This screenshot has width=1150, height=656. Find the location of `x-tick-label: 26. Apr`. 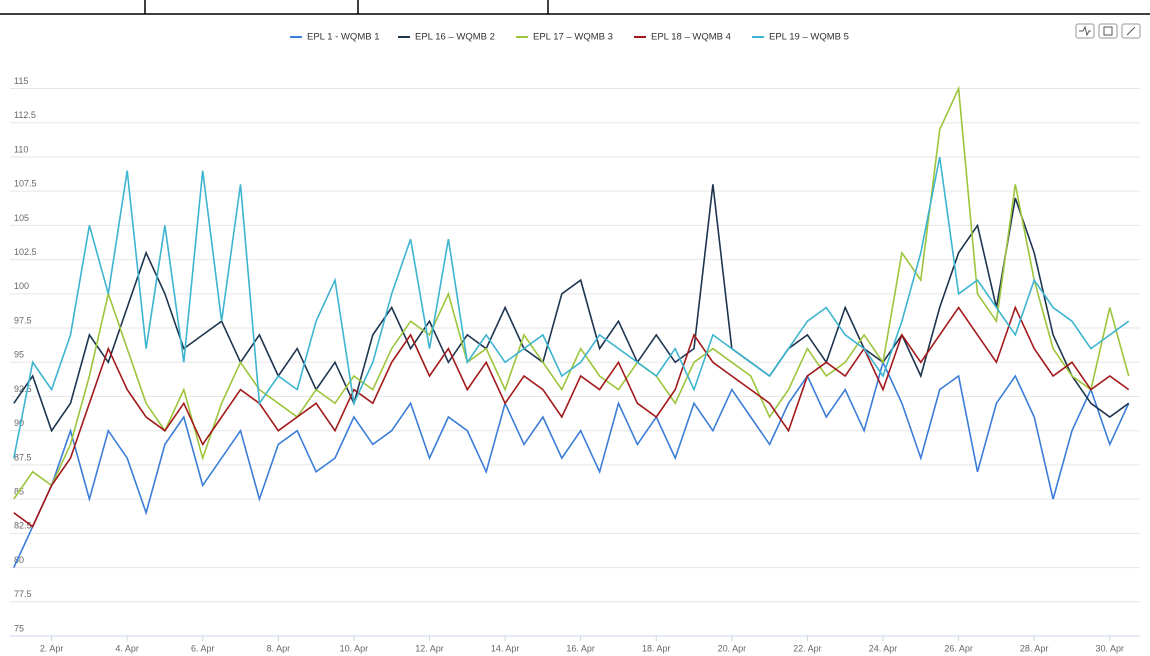

x-tick-label: 26. Apr is located at coordinates (958, 648).